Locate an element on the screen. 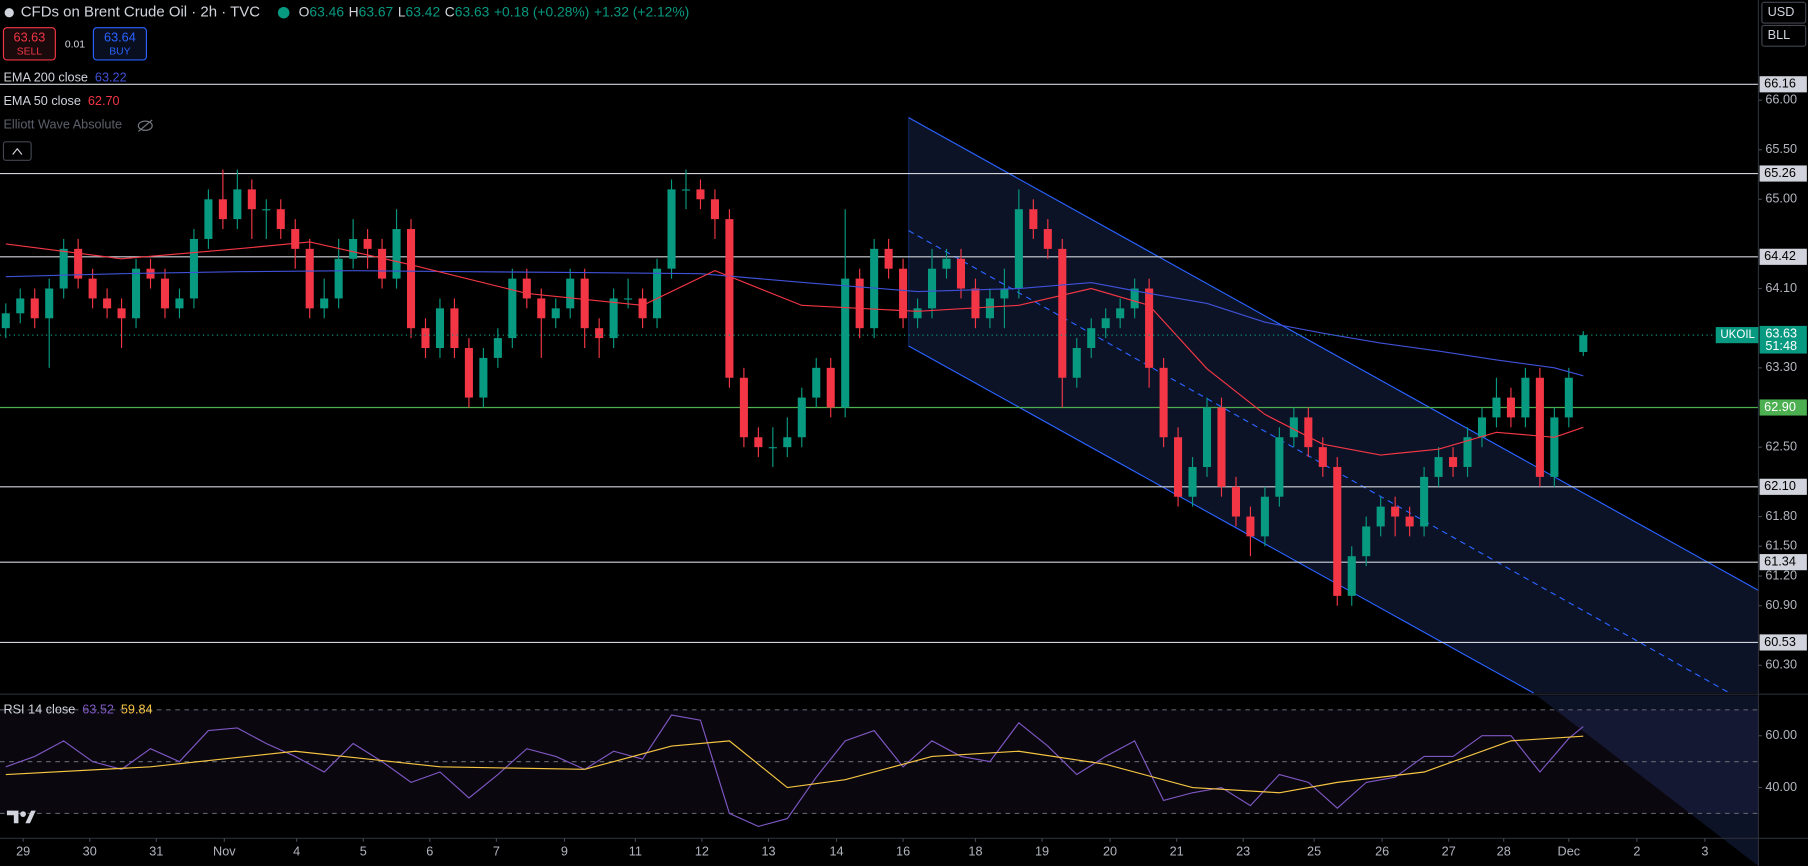 This screenshot has height=866, width=1808. indicator-legend: Elliott Wave Absolute is located at coordinates (62, 125).